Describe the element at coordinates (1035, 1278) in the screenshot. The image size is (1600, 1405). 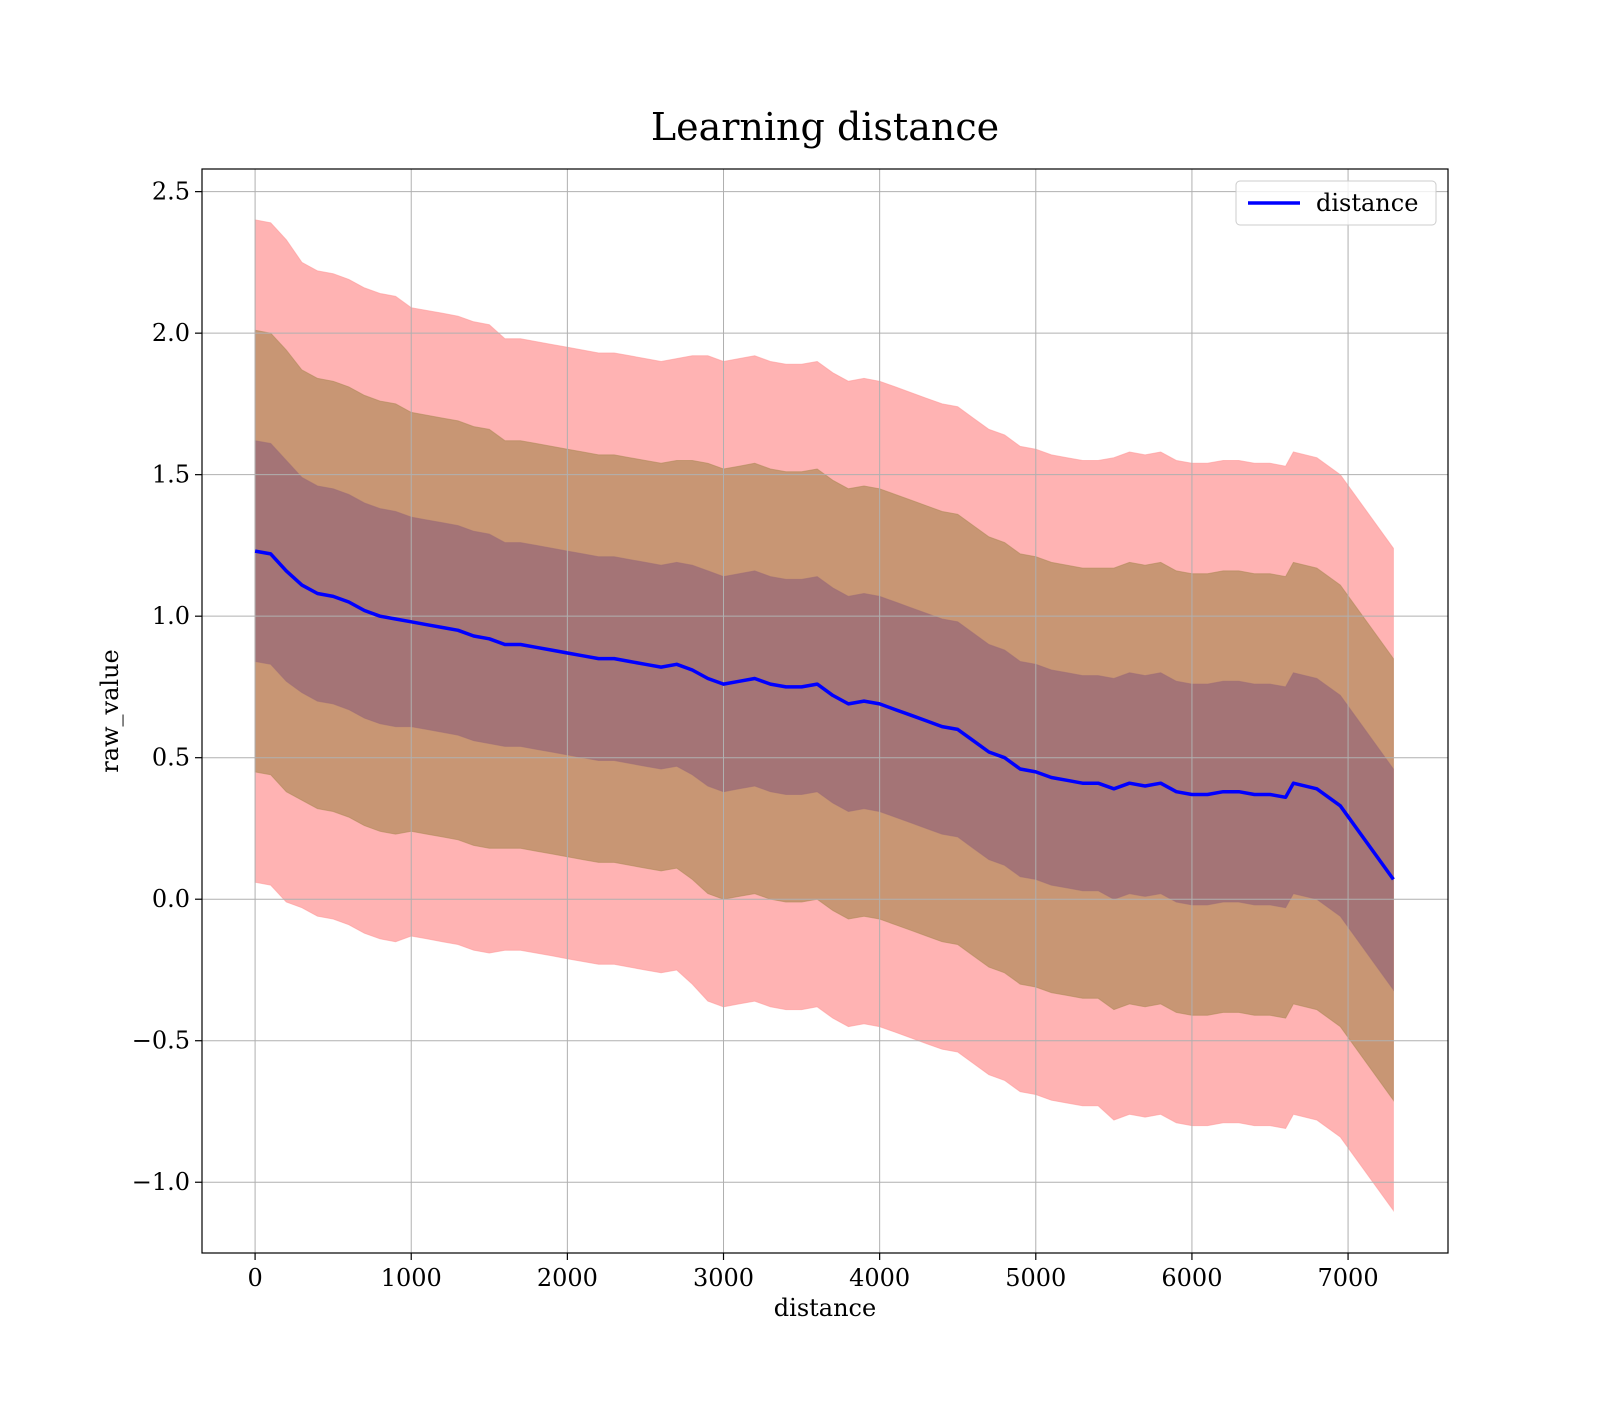
I see `x-tick-label: 5000` at that location.